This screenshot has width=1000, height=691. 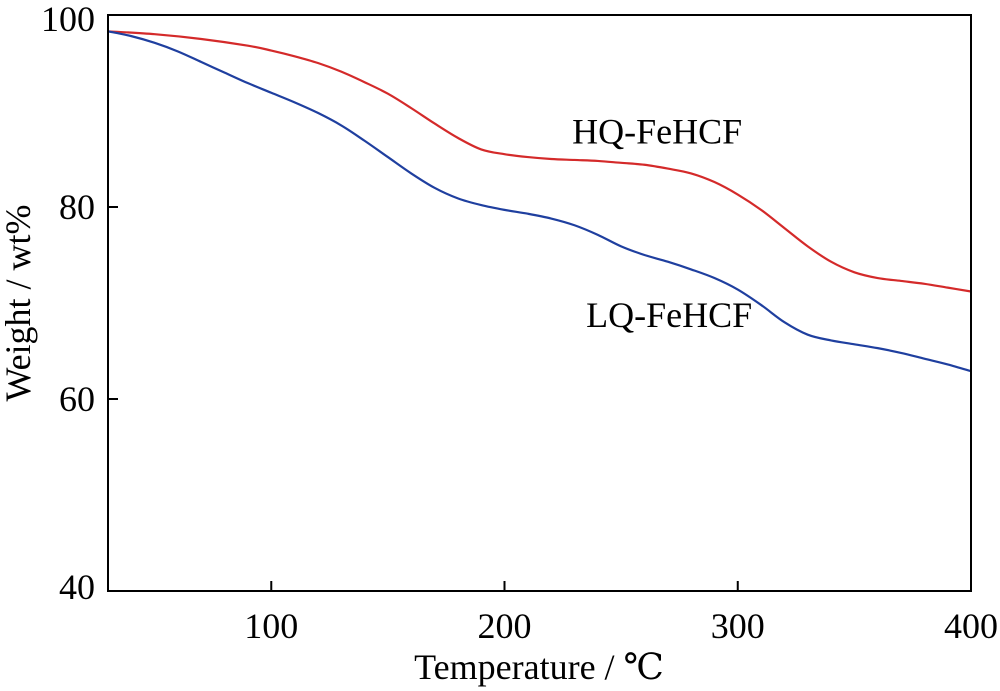 I want to click on x-axis-label: Temperature / ℃, so click(x=539, y=667).